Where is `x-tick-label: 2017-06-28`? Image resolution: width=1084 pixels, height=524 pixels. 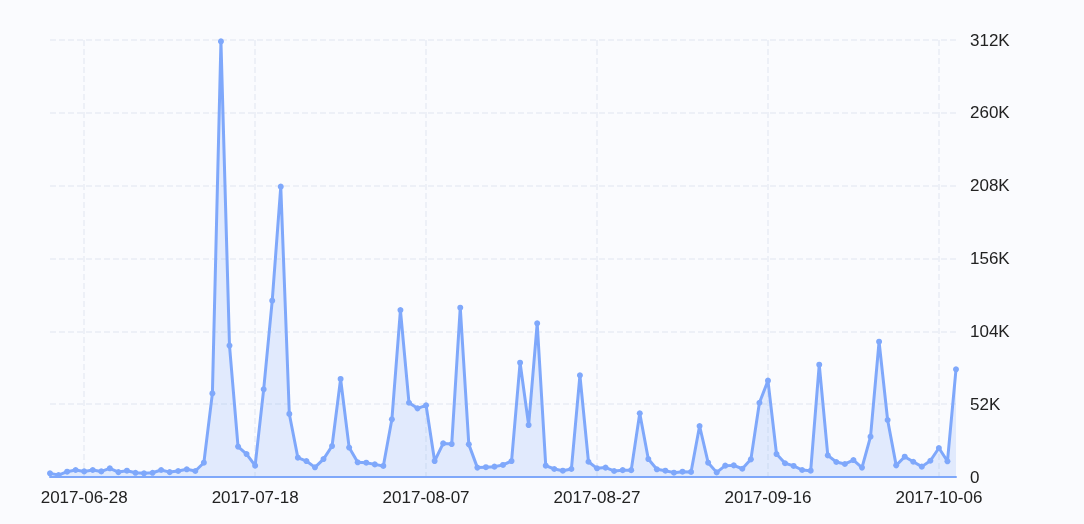
x-tick-label: 2017-06-28 is located at coordinates (84, 497).